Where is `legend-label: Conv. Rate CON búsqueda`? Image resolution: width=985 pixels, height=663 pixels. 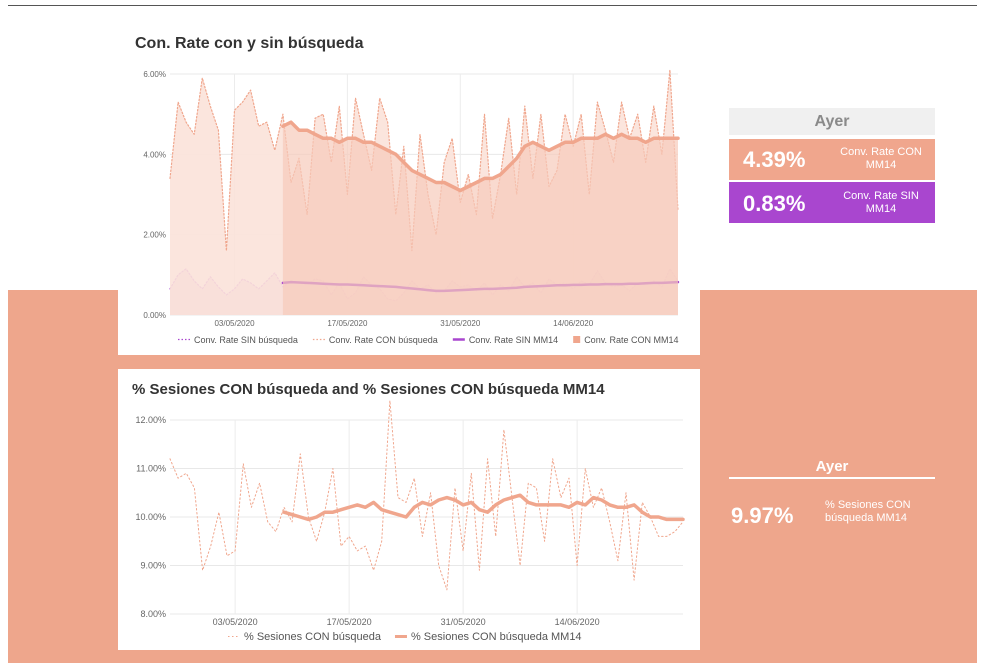
legend-label: Conv. Rate CON búsqueda is located at coordinates (383, 340).